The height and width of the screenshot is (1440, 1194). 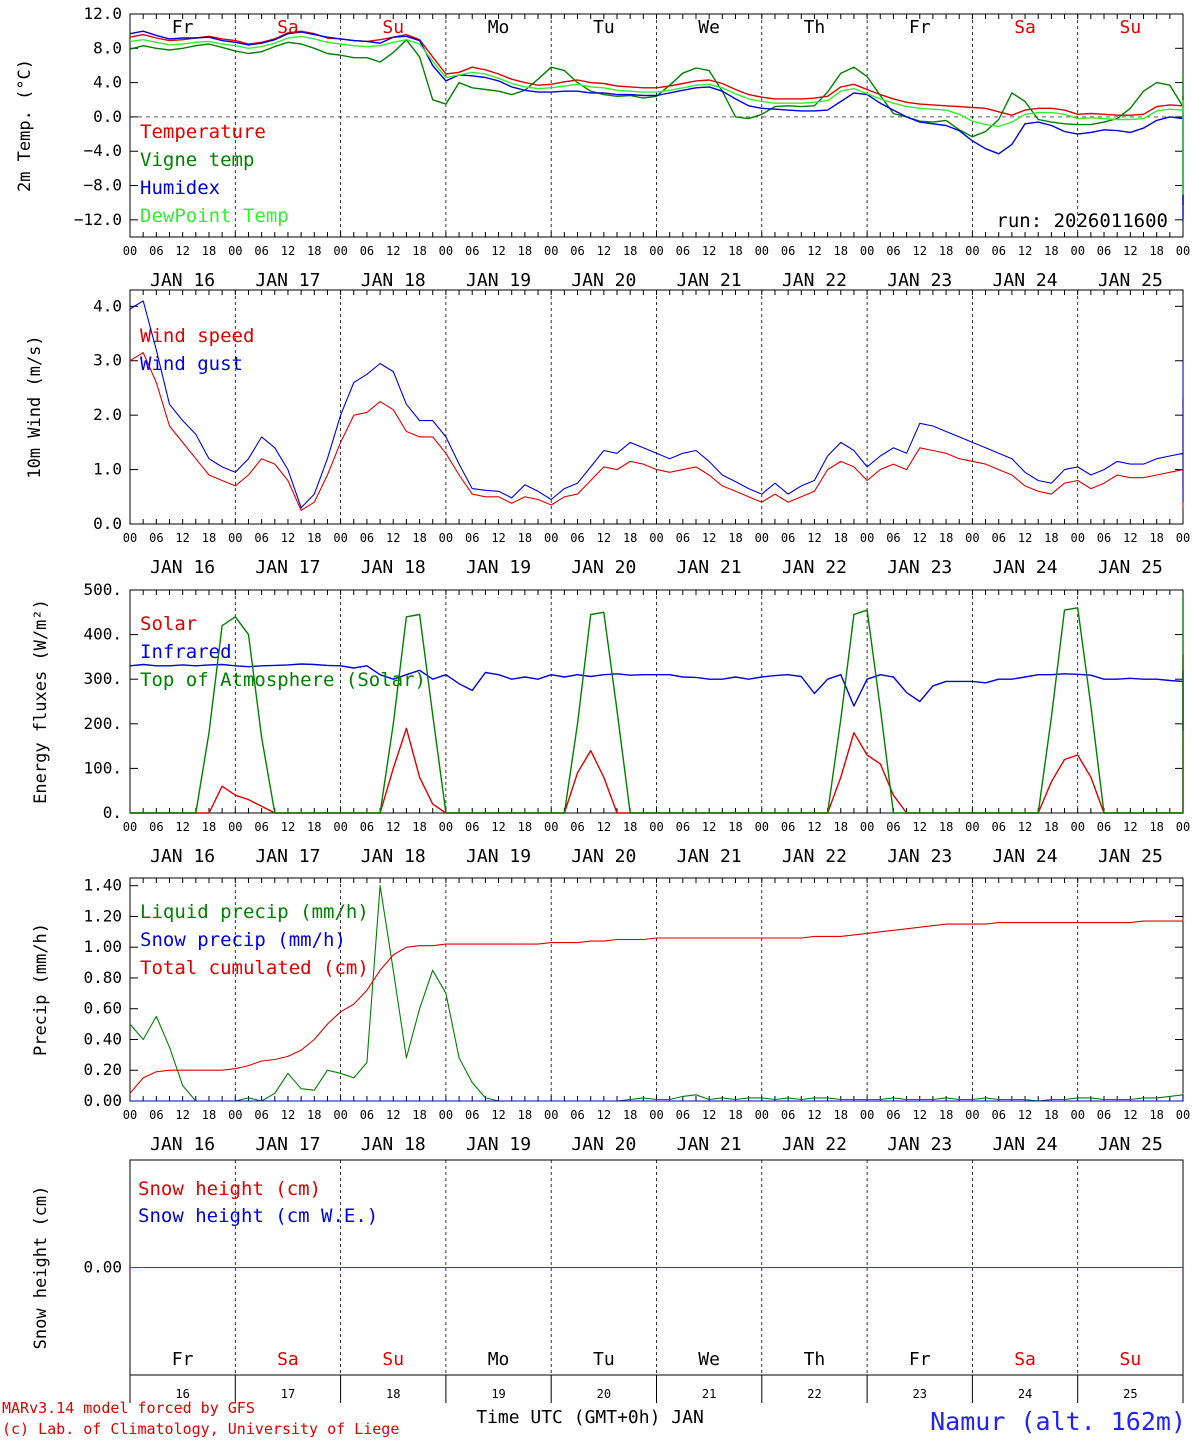 What do you see at coordinates (107, 116) in the screenshot?
I see `y-tick-label: 0.0` at bounding box center [107, 116].